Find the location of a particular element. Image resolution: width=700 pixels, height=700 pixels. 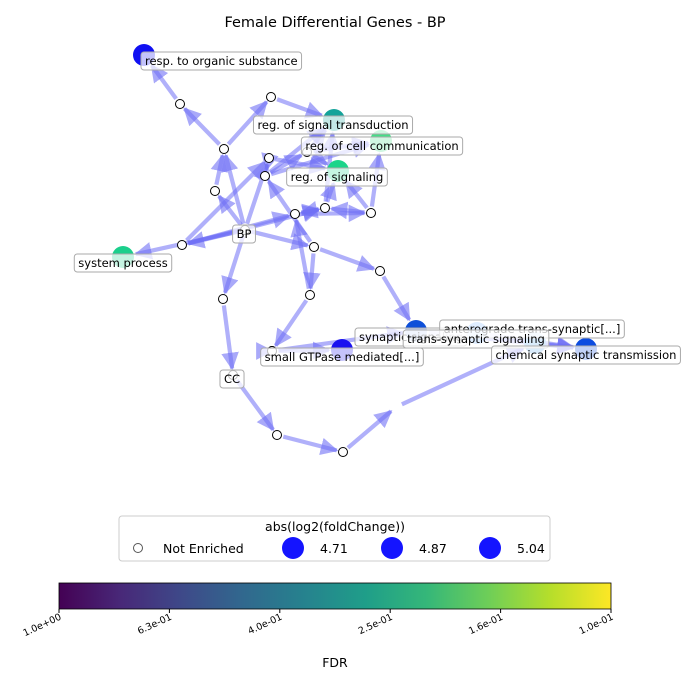

node-label-box-sysproc is located at coordinates (123, 263).